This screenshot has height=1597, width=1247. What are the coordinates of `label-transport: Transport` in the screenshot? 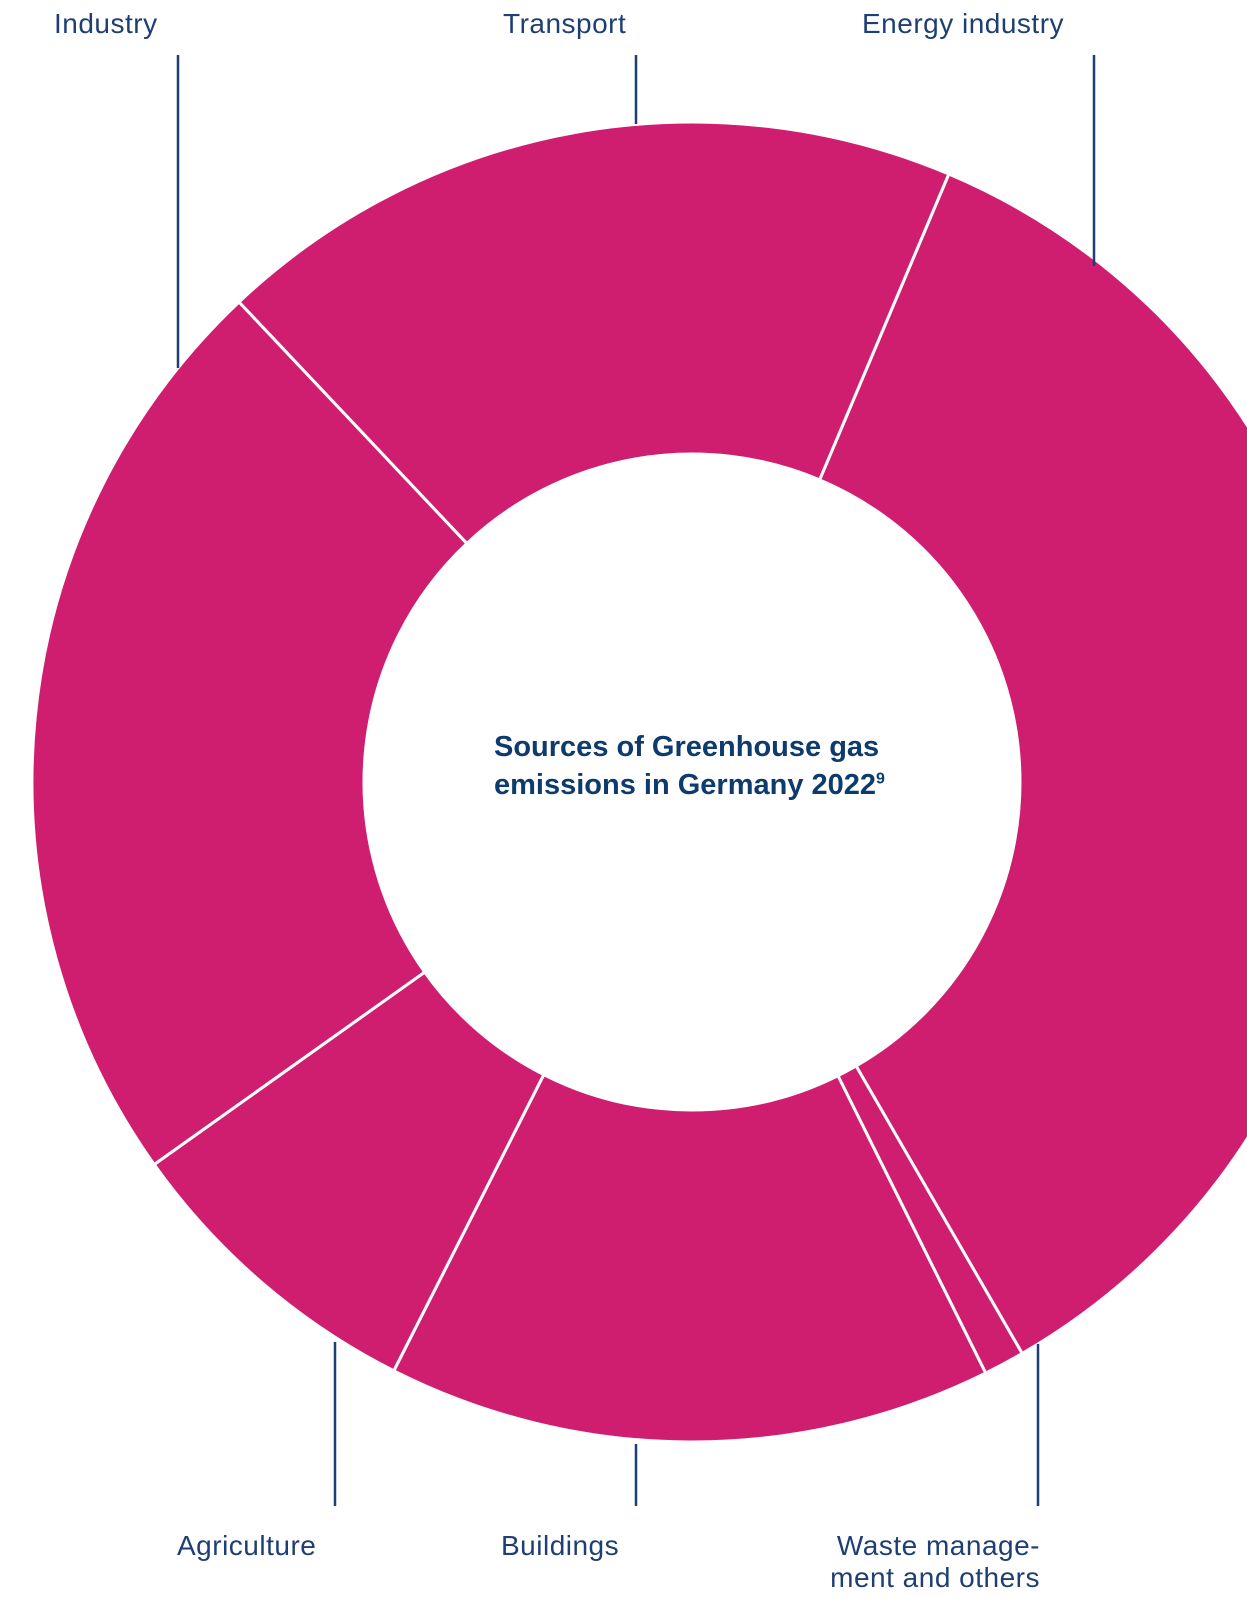 It's located at (565, 23).